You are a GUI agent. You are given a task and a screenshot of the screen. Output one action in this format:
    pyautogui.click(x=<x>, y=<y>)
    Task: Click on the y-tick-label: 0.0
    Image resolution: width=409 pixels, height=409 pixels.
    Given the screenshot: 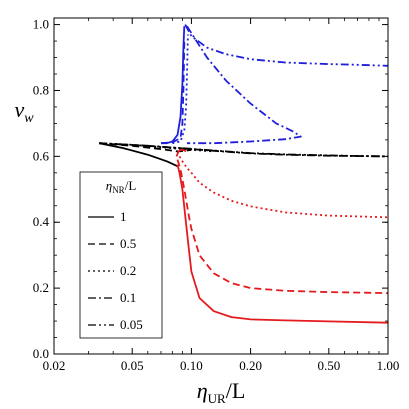 What is the action you would take?
    pyautogui.click(x=41, y=353)
    